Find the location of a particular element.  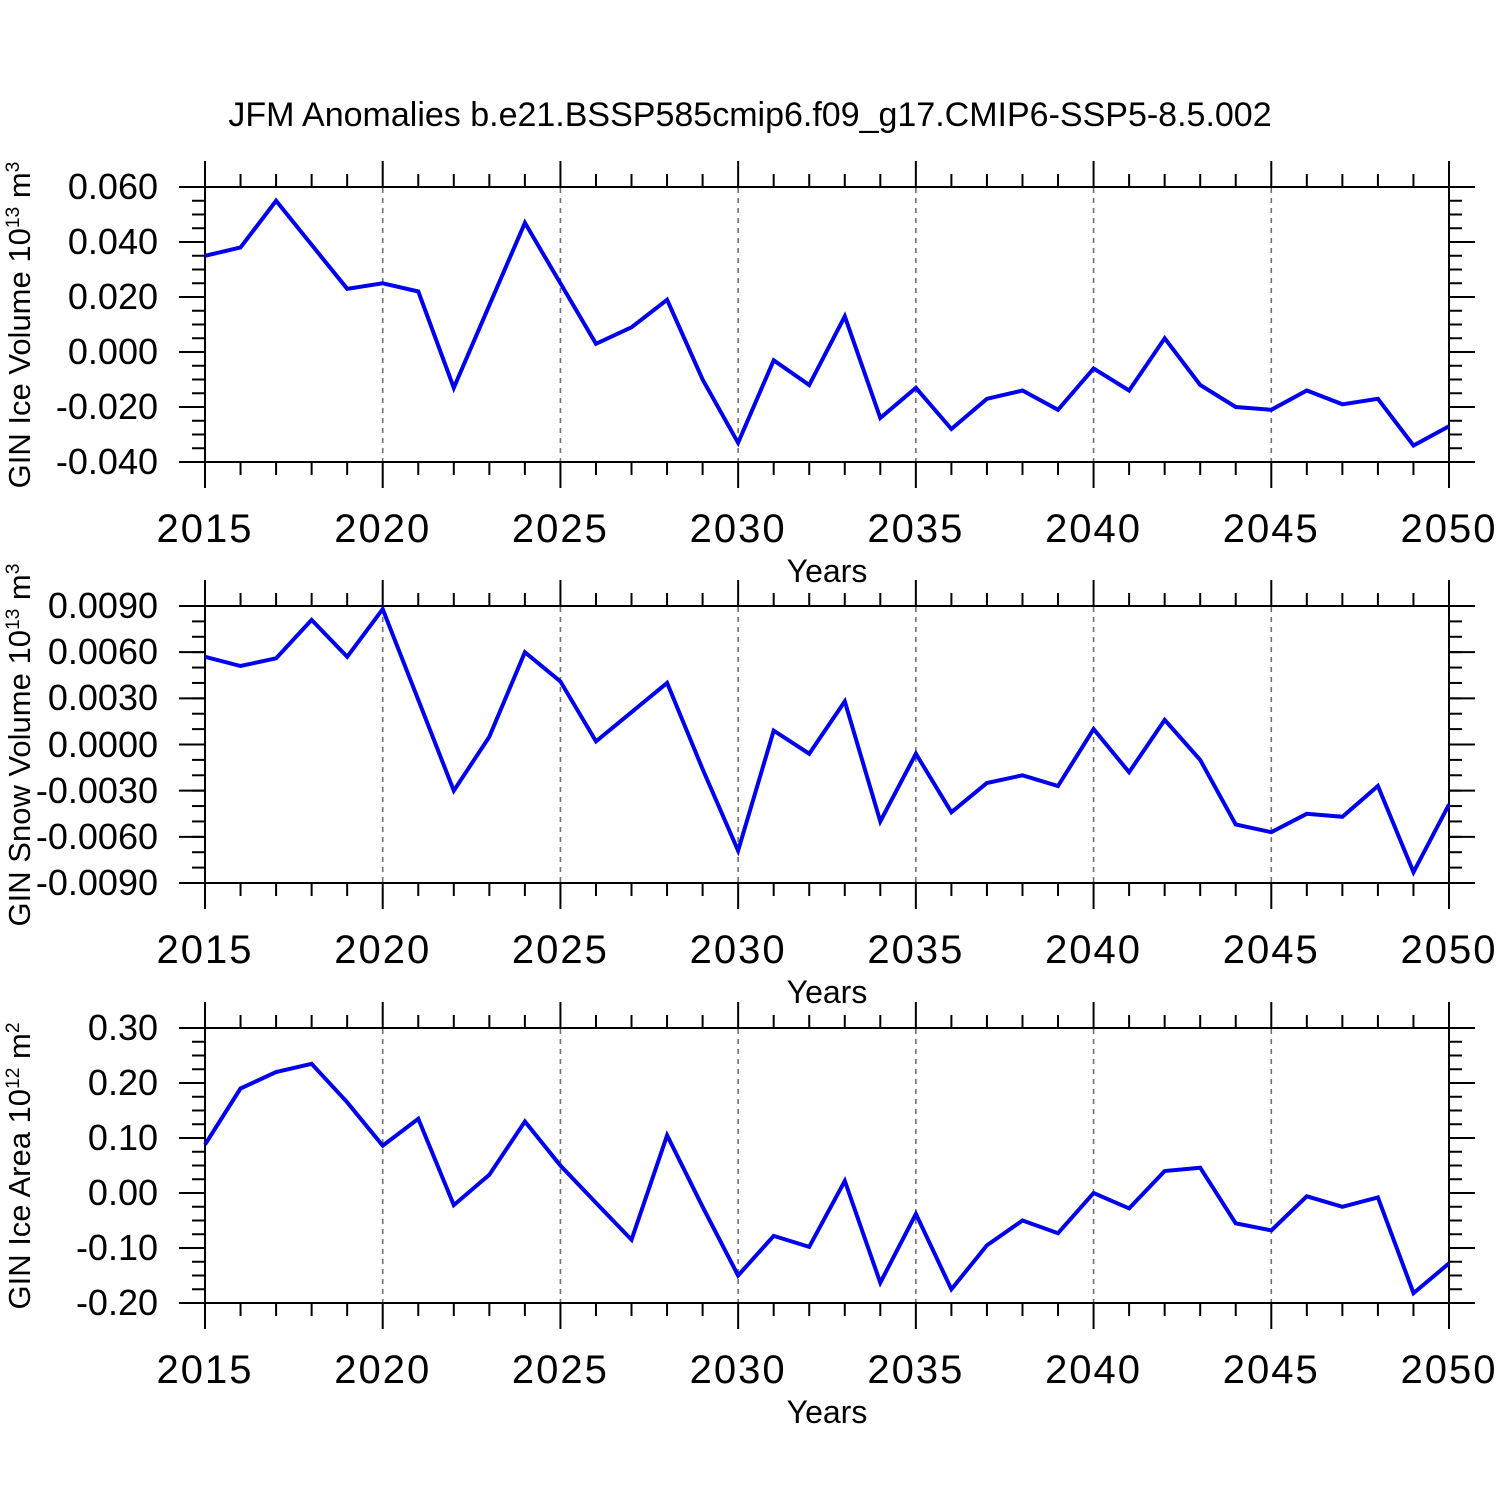

y-tick-label: 0.0000 is located at coordinates (102, 744).